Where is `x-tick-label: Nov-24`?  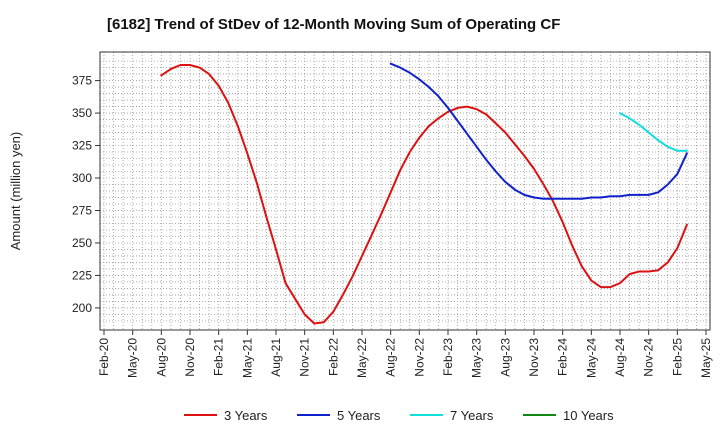
x-tick-label: Nov-24 is located at coordinates (649, 357).